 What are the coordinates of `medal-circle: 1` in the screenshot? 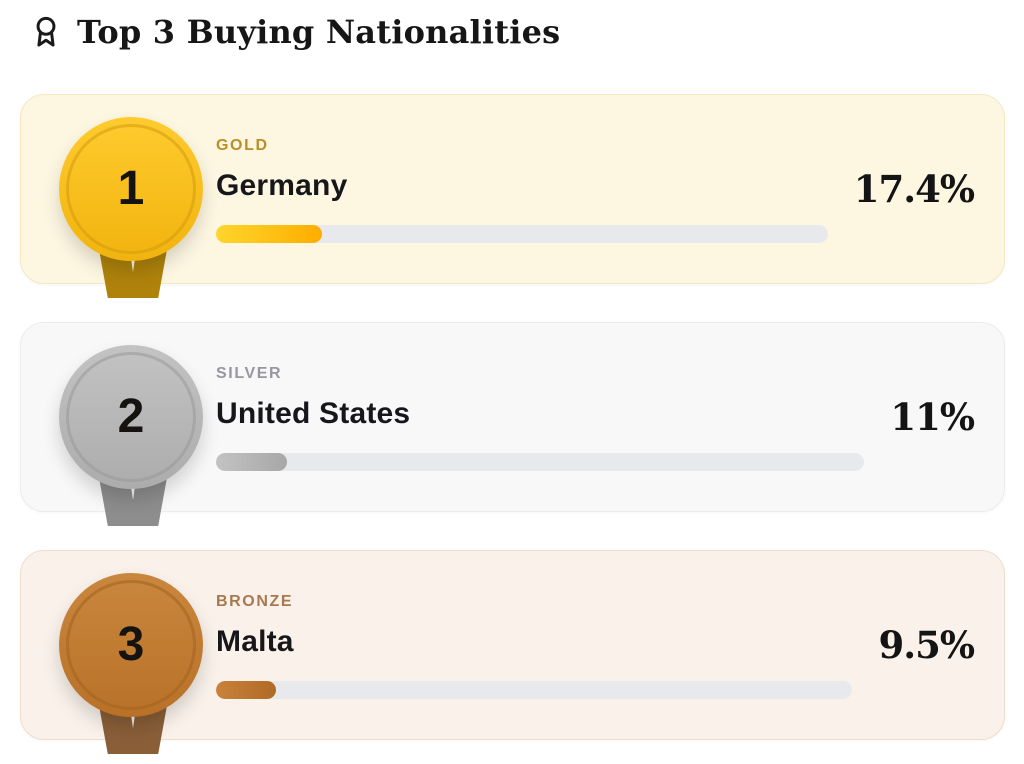 It's located at (131, 189).